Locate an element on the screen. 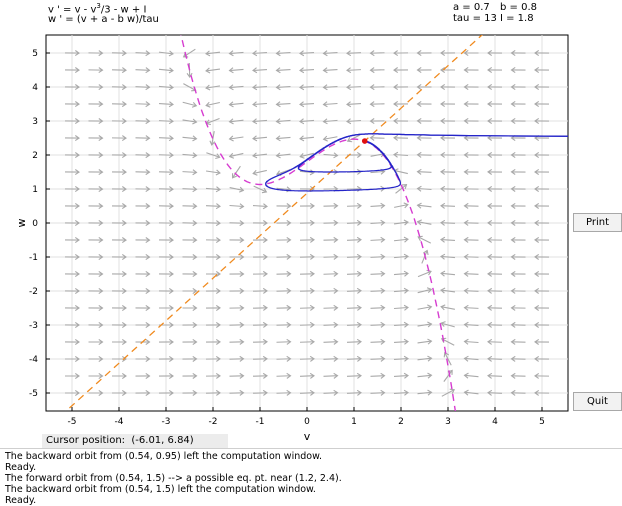 Image resolution: width=622 pixels, height=506 pixels. y-tick-label: -4 is located at coordinates (33, 360).